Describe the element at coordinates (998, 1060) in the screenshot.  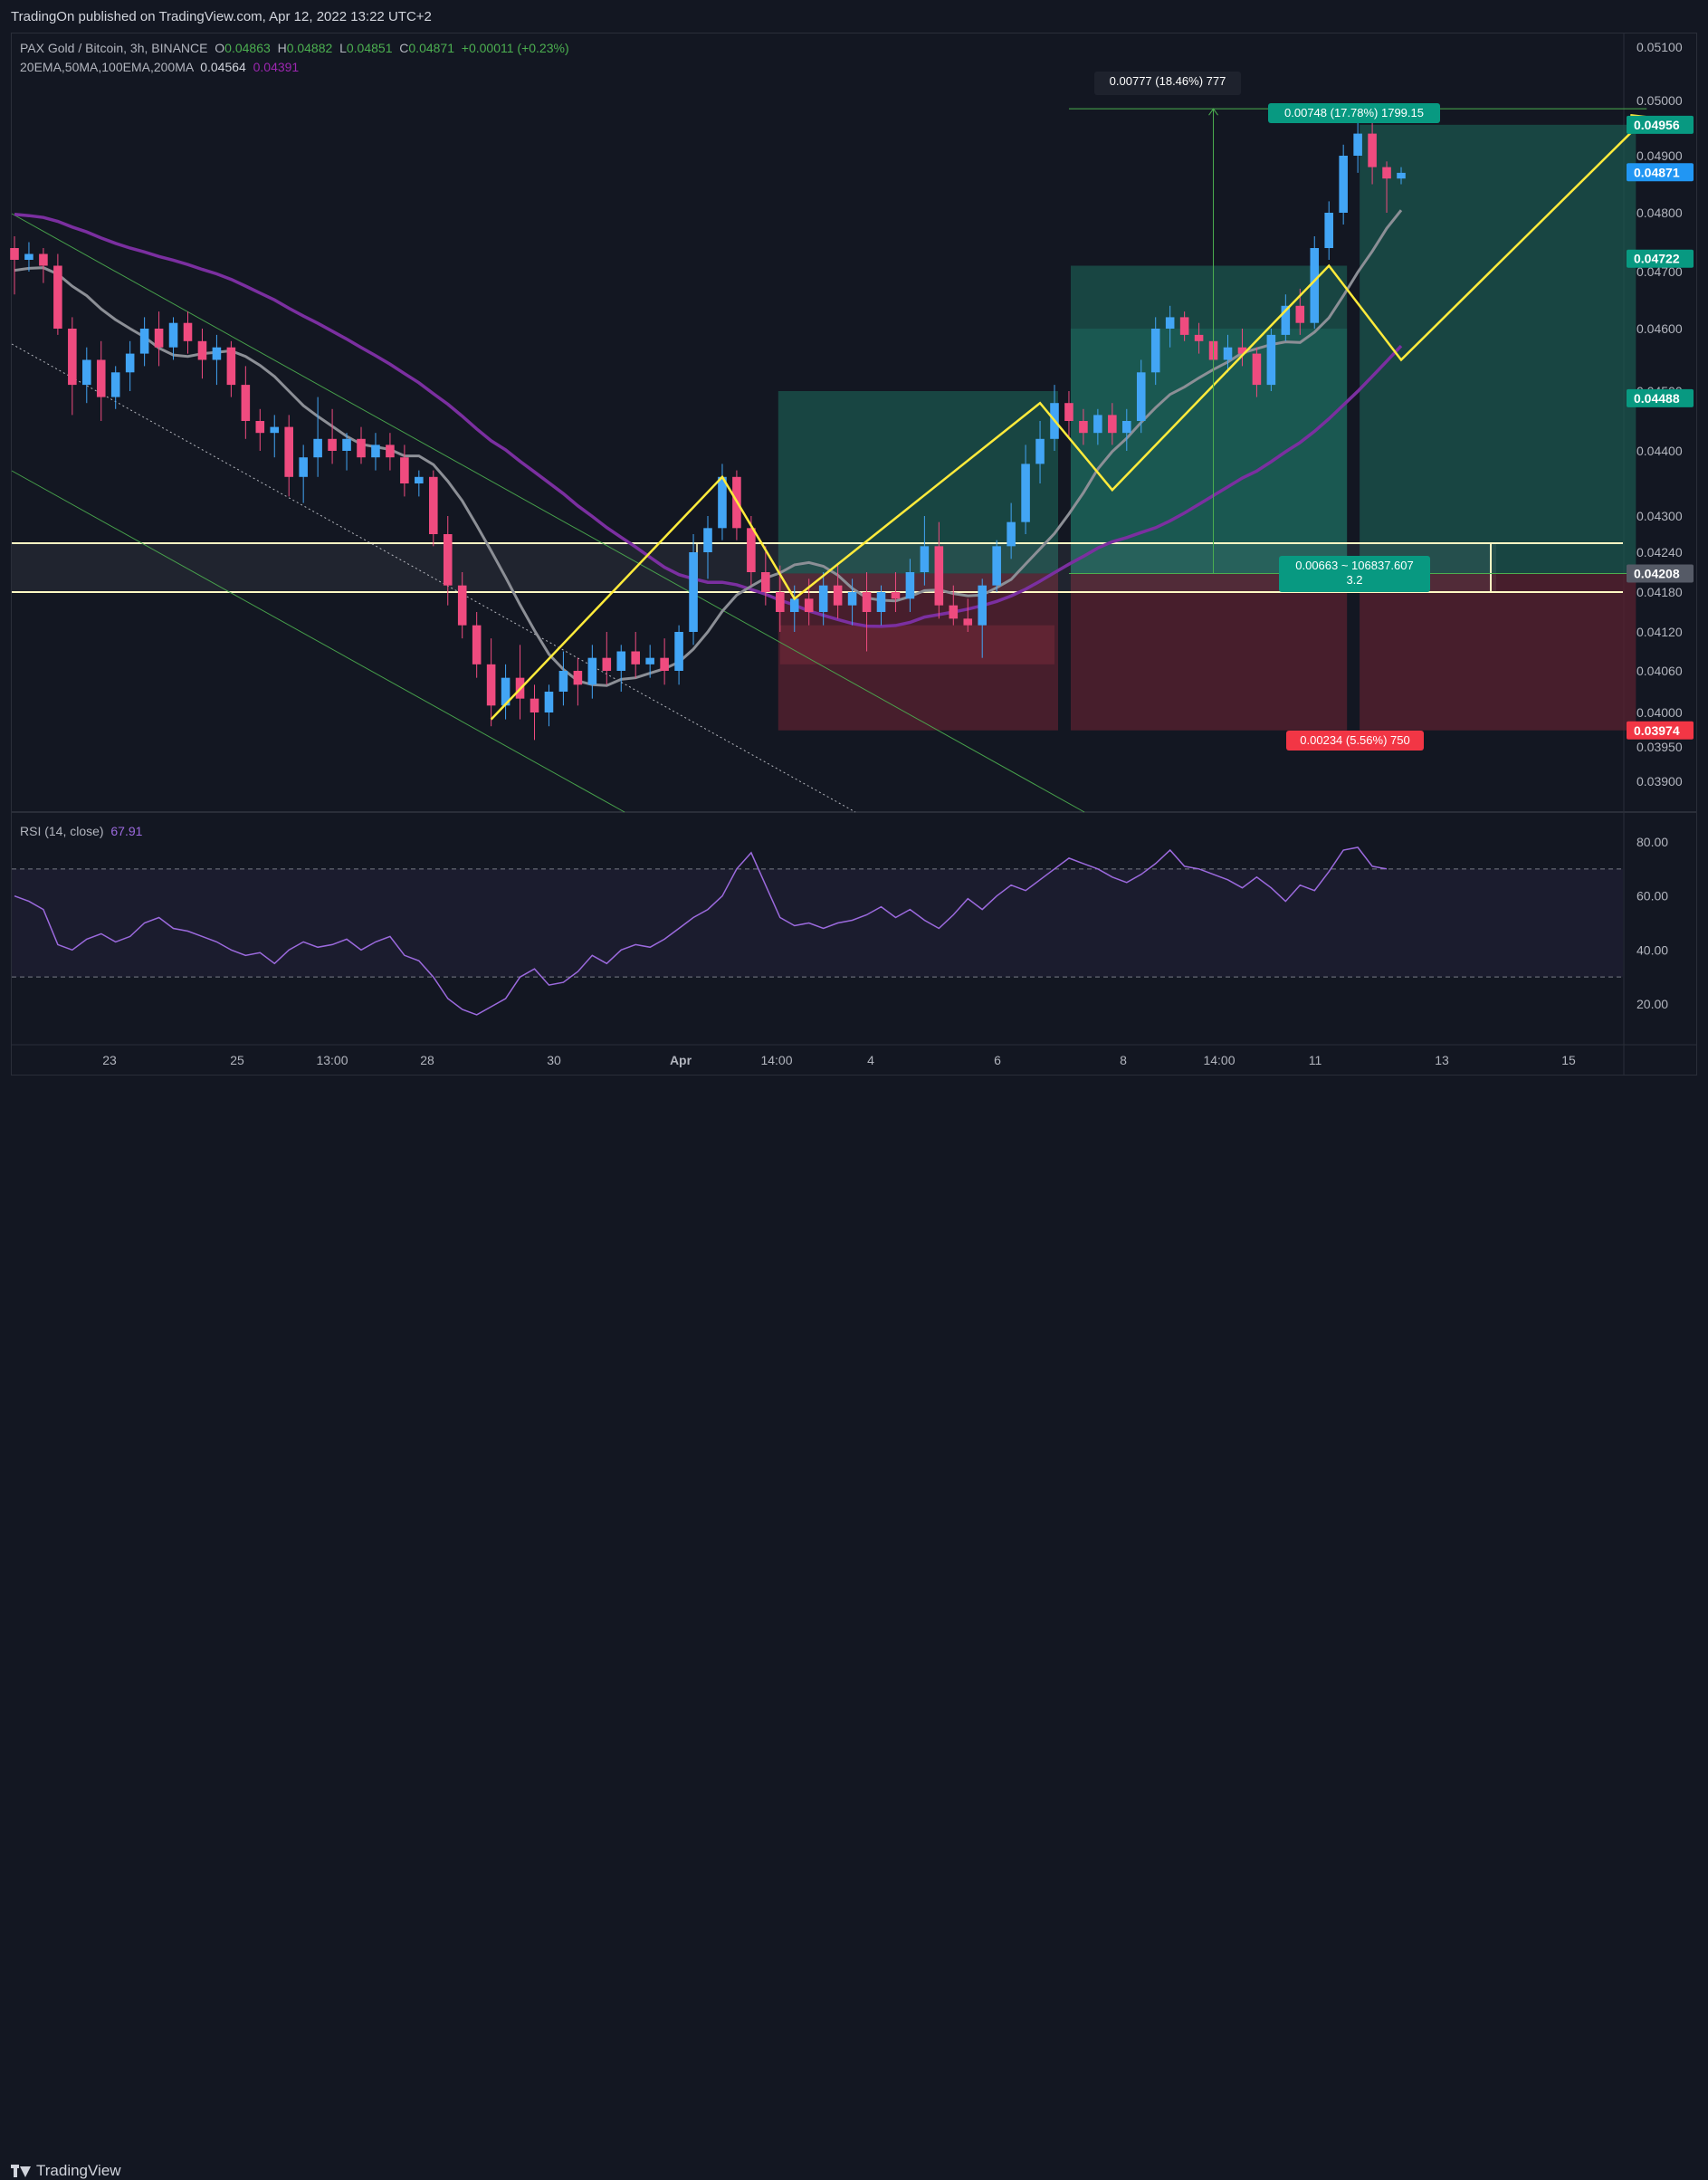
I see `time-tick-label: 6` at that location.